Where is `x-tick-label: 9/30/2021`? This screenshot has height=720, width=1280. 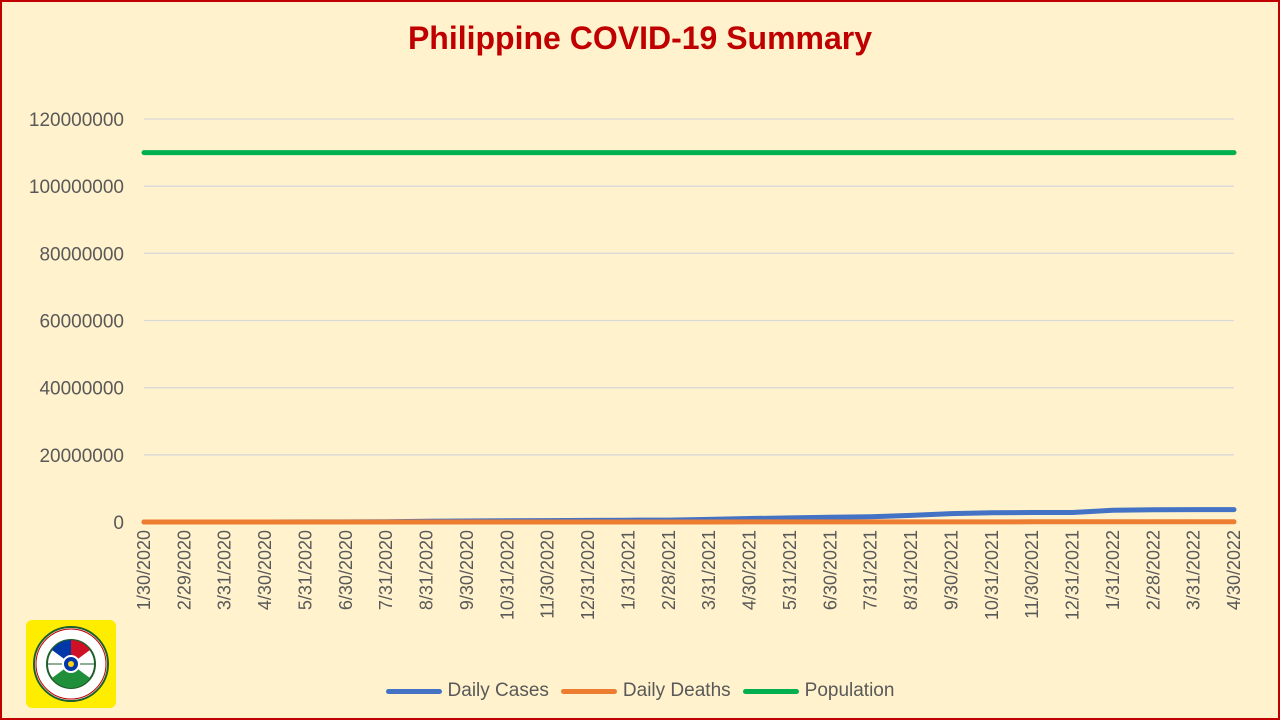 x-tick-label: 9/30/2021 is located at coordinates (951, 570).